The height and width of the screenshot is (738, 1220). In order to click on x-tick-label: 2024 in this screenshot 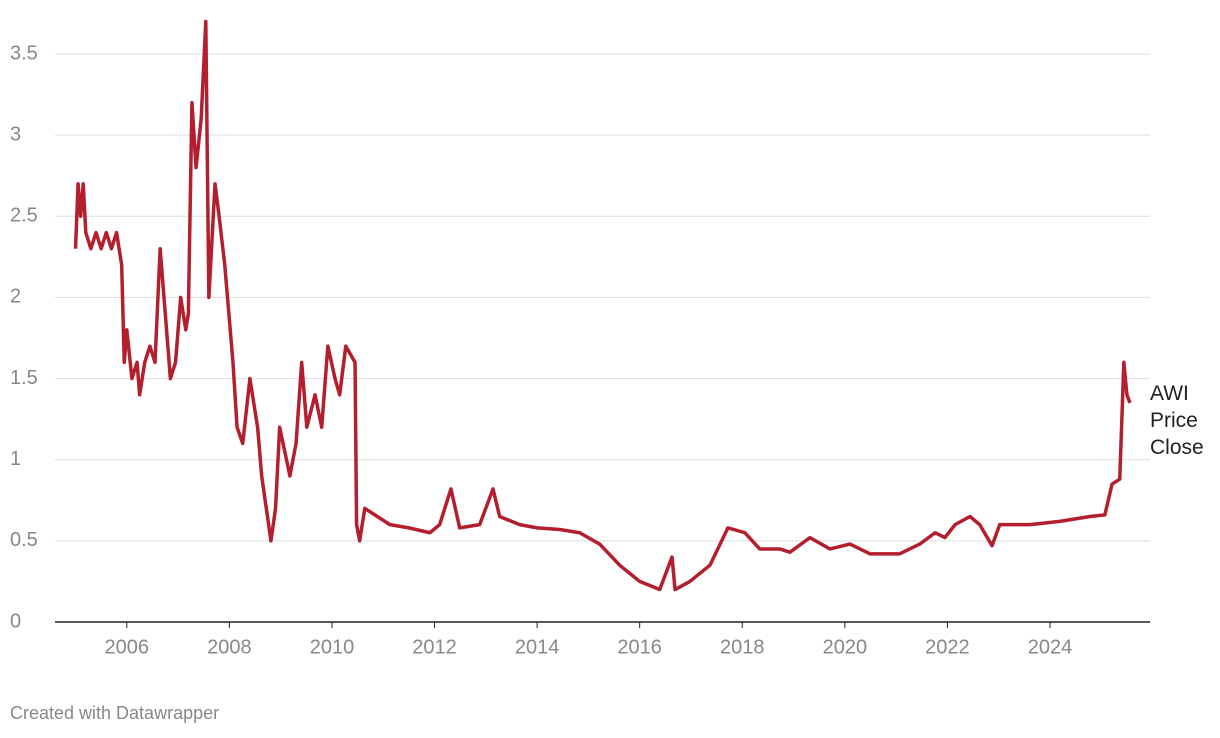, I will do `click(1050, 647)`.